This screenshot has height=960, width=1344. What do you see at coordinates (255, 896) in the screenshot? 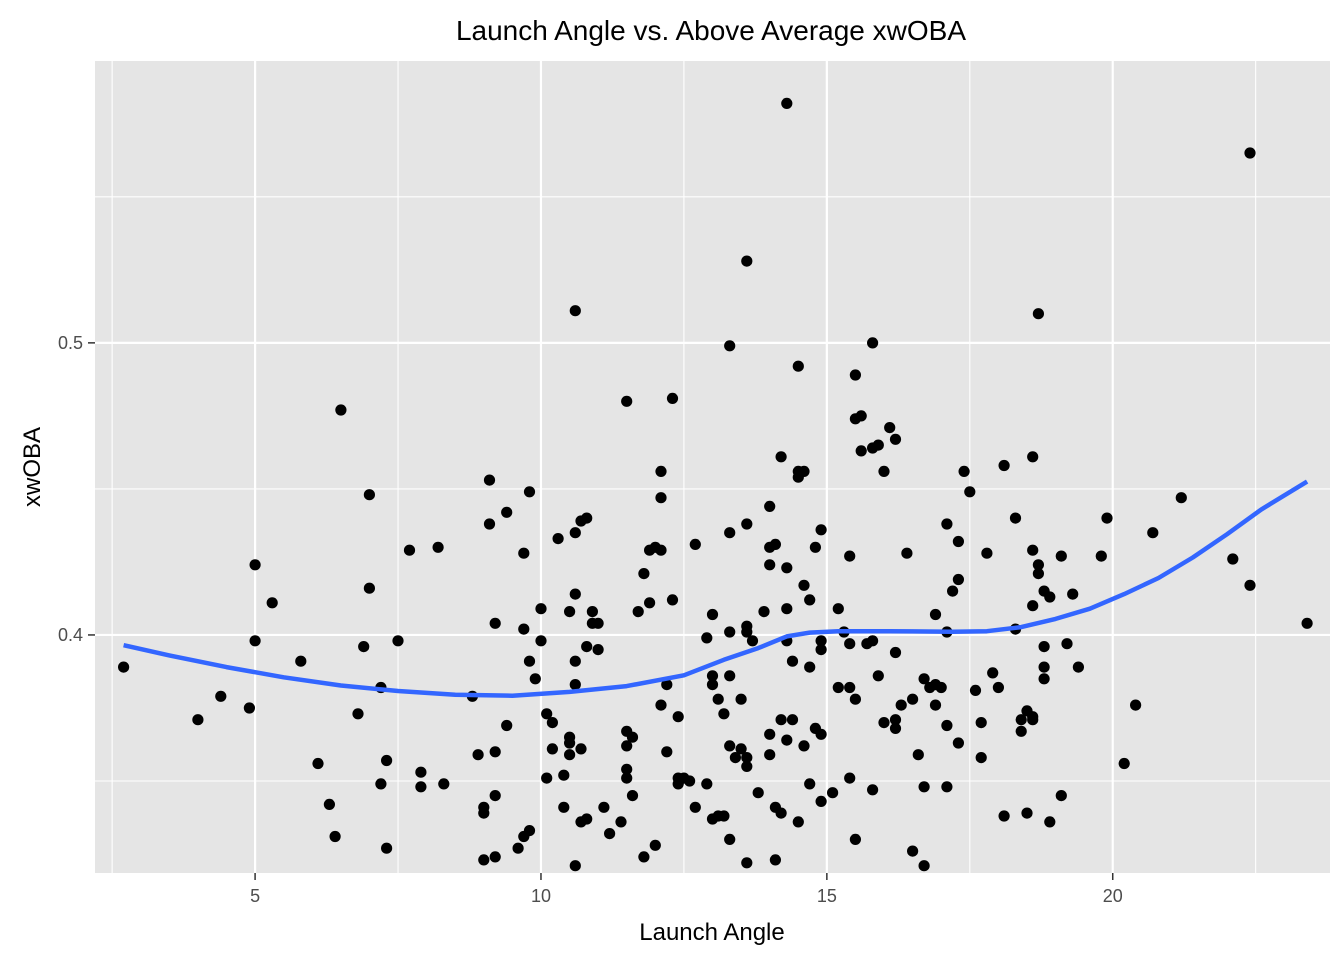
I see `x-tick-label: 5` at bounding box center [255, 896].